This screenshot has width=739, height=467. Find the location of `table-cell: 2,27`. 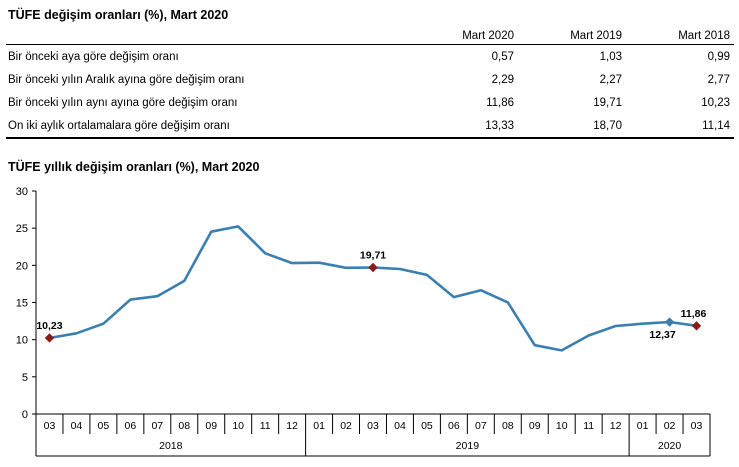

table-cell: 2,27 is located at coordinates (610, 79).